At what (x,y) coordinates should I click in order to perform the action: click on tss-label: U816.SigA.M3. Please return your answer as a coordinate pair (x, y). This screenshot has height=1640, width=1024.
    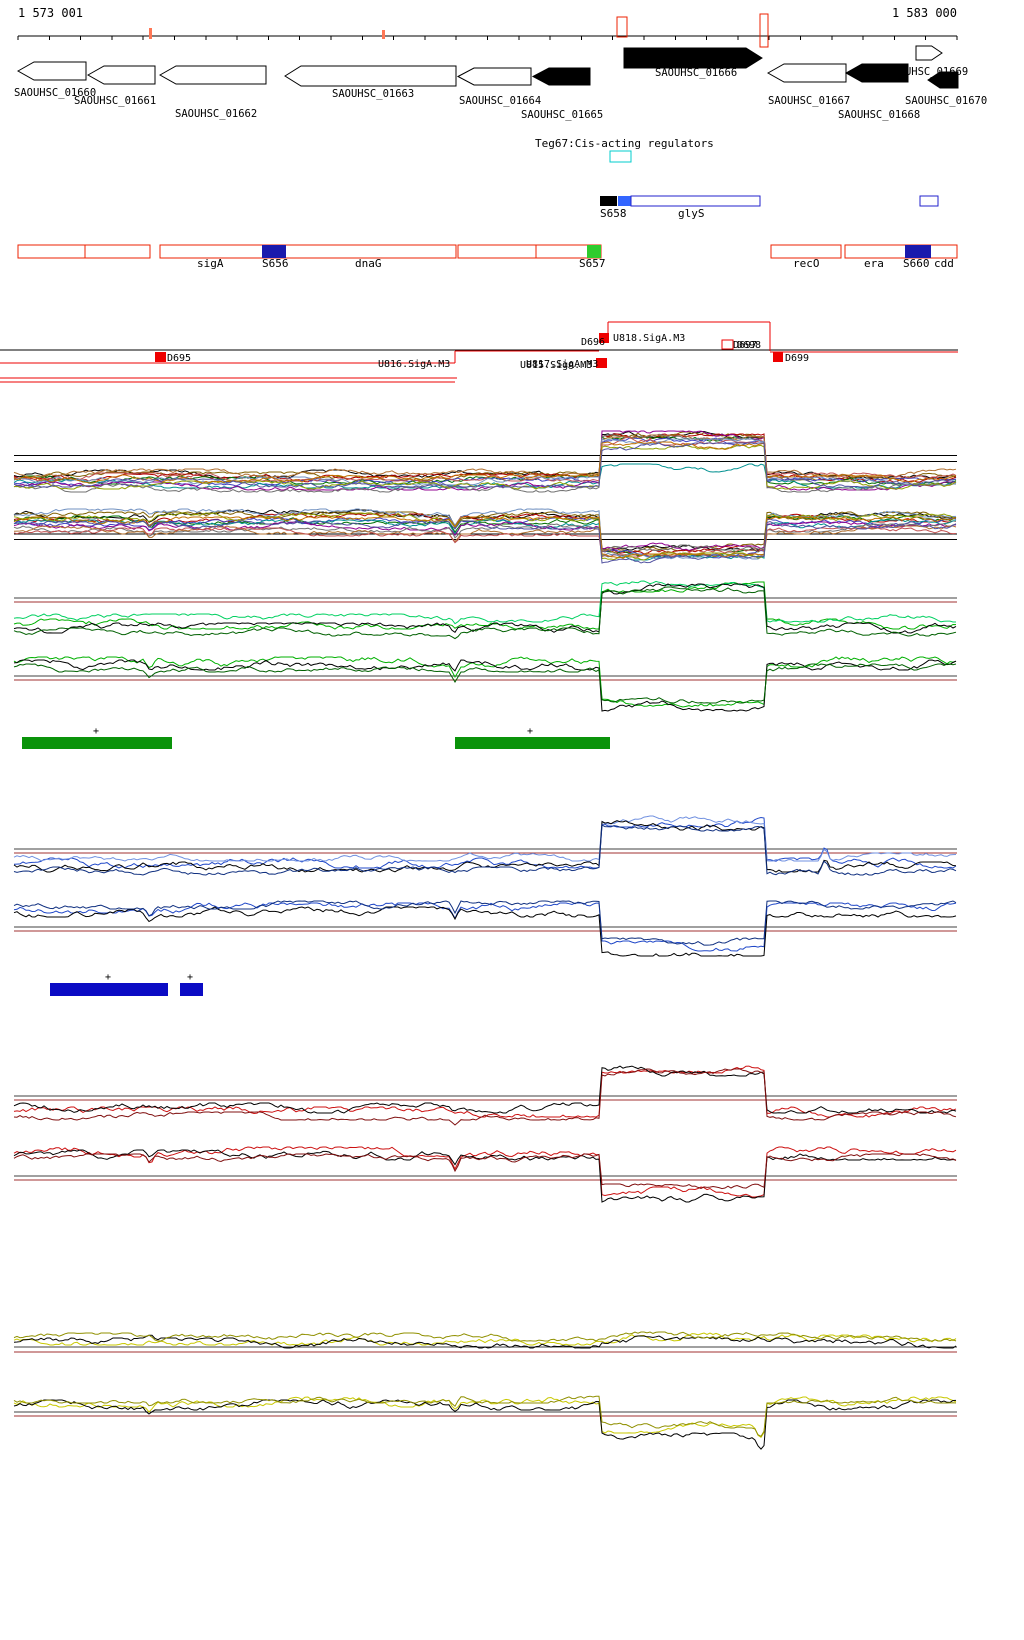
    Looking at the image, I should click on (414, 364).